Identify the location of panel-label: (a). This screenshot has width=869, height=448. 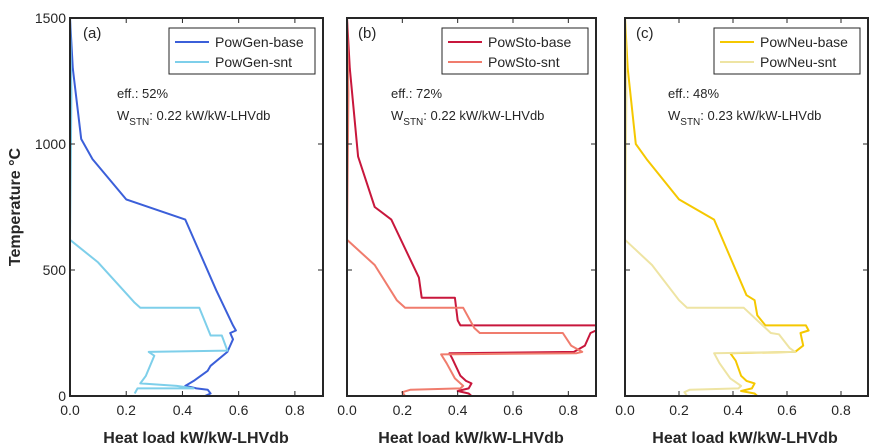
(92, 33).